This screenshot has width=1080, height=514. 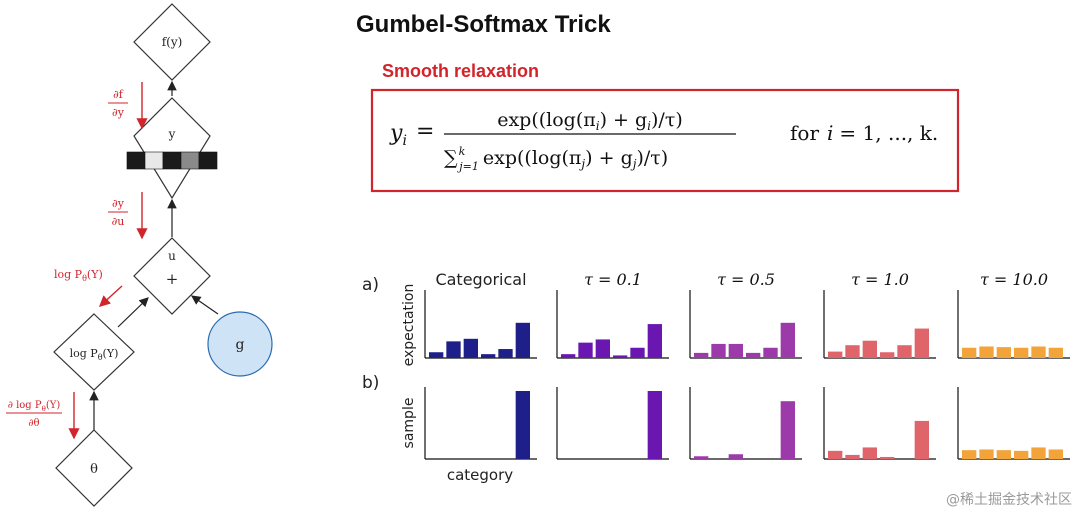 I want to click on grad-arrow-logp, so click(x=110, y=296).